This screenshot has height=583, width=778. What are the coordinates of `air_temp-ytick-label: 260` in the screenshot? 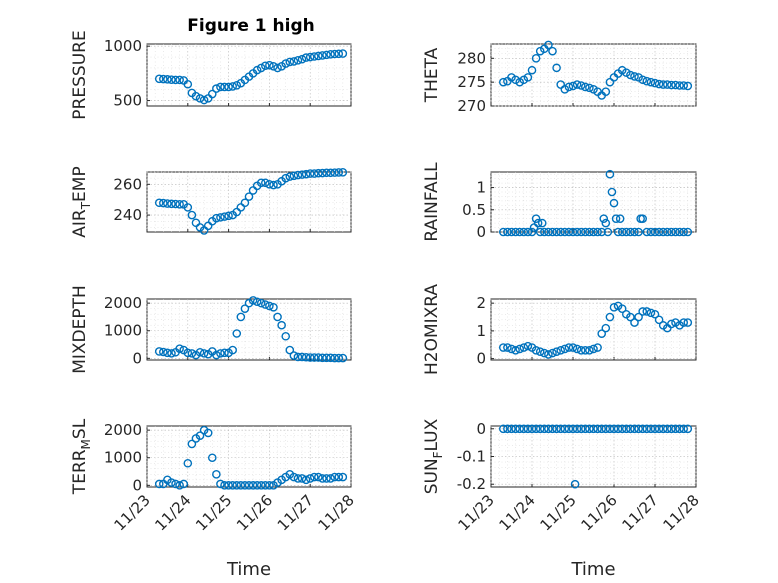 It's located at (127, 184).